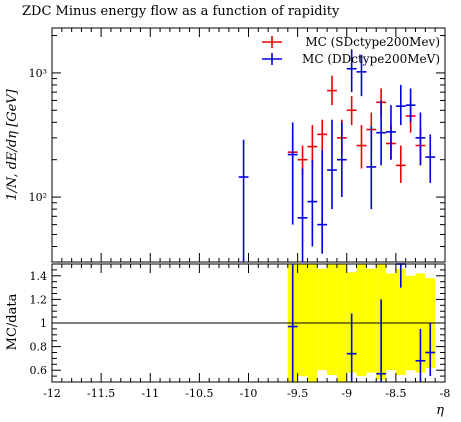  What do you see at coordinates (39, 347) in the screenshot?
I see `ratio-y-tick-label: 0.8` at bounding box center [39, 347].